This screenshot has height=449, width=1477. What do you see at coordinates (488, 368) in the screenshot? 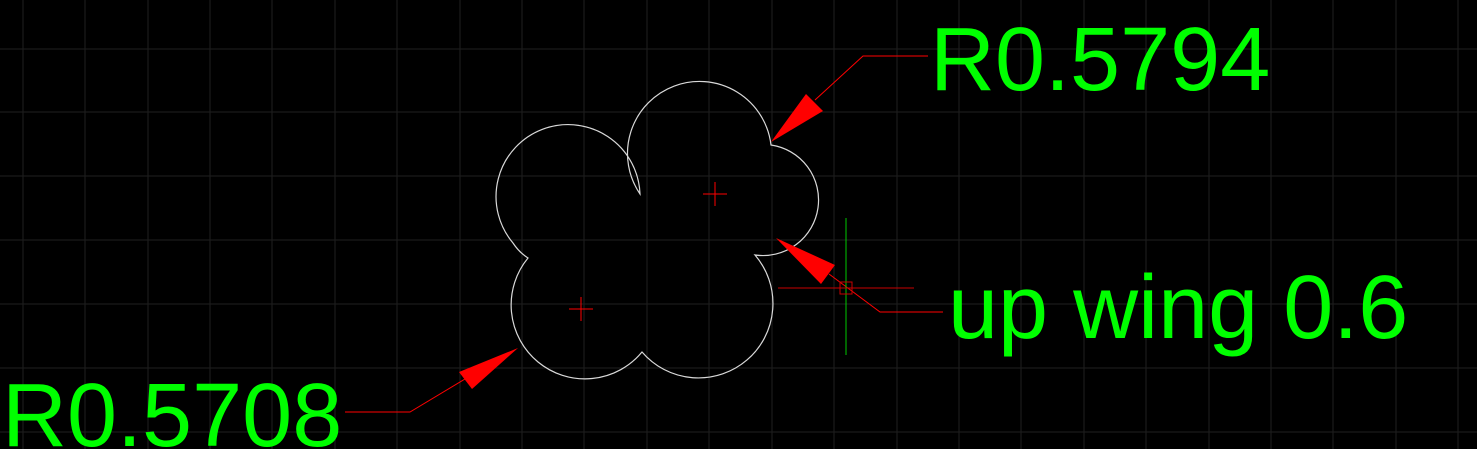
I see `arrowhead-bottom-left` at bounding box center [488, 368].